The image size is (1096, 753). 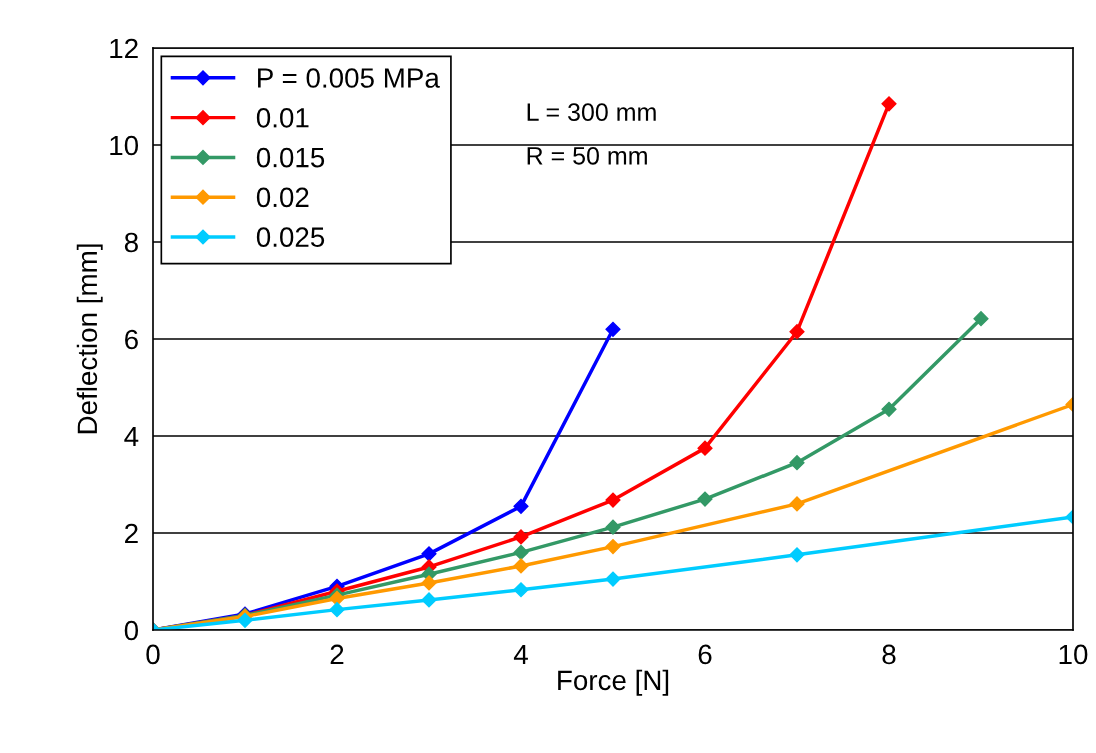 I want to click on x-tick-label: 0, so click(x=153, y=654).